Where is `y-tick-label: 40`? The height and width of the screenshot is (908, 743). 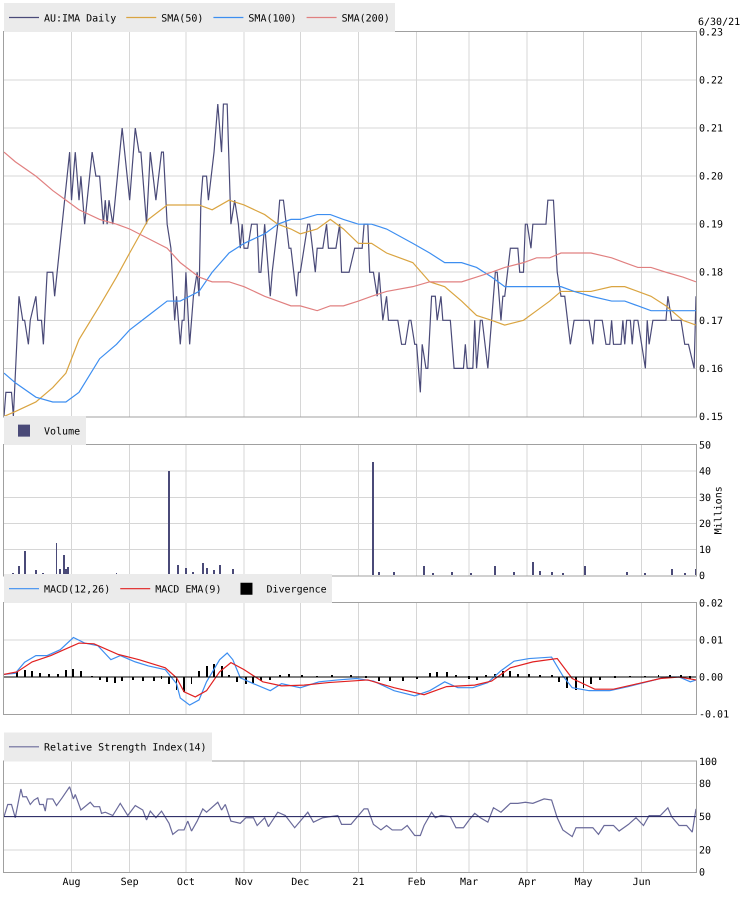
y-tick-label: 40 is located at coordinates (705, 472).